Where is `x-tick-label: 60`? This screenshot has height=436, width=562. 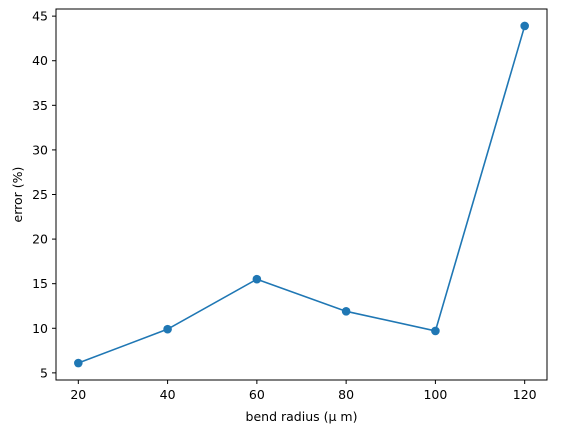 x-tick-label: 60 is located at coordinates (257, 394).